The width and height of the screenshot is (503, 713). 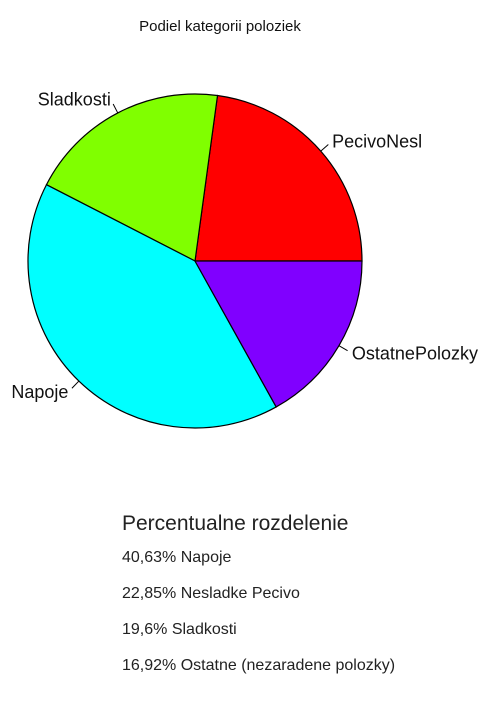 I want to click on summary-item-napoje: 40,63% Napoje, so click(x=177, y=557).